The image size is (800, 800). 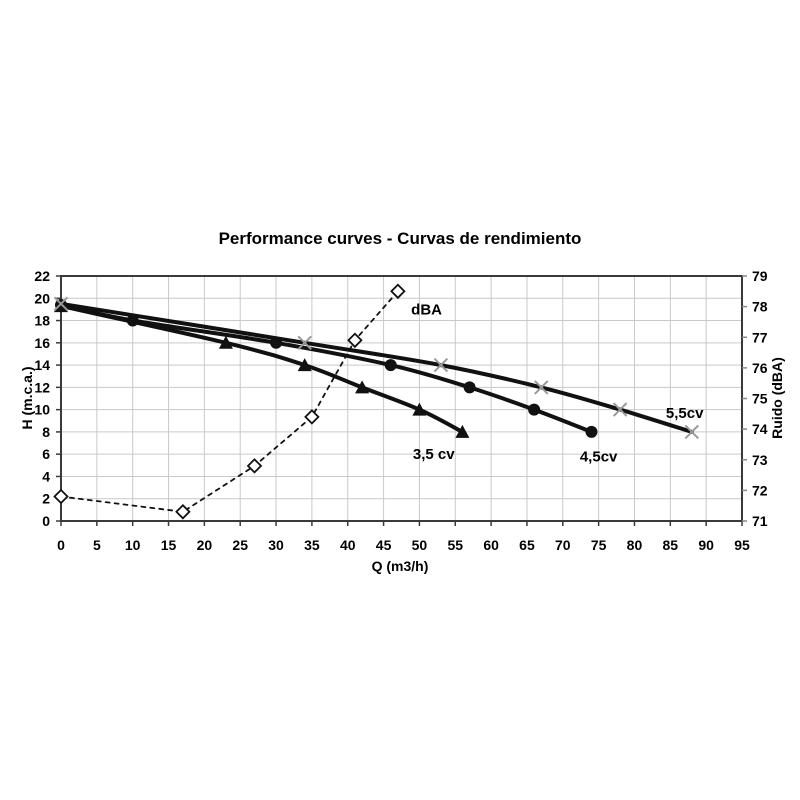 I want to click on y-left-tick-label: 22, so click(x=42, y=276).